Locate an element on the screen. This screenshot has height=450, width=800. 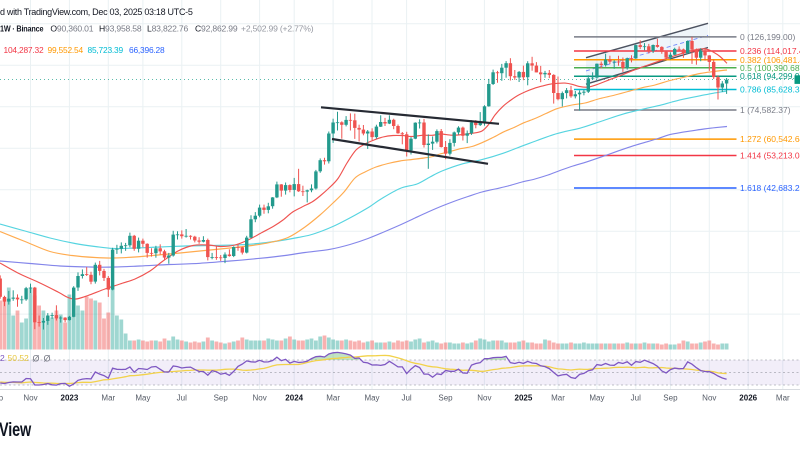
svg-text: 1.618 (42,683.29) is located at coordinates (770, 188).